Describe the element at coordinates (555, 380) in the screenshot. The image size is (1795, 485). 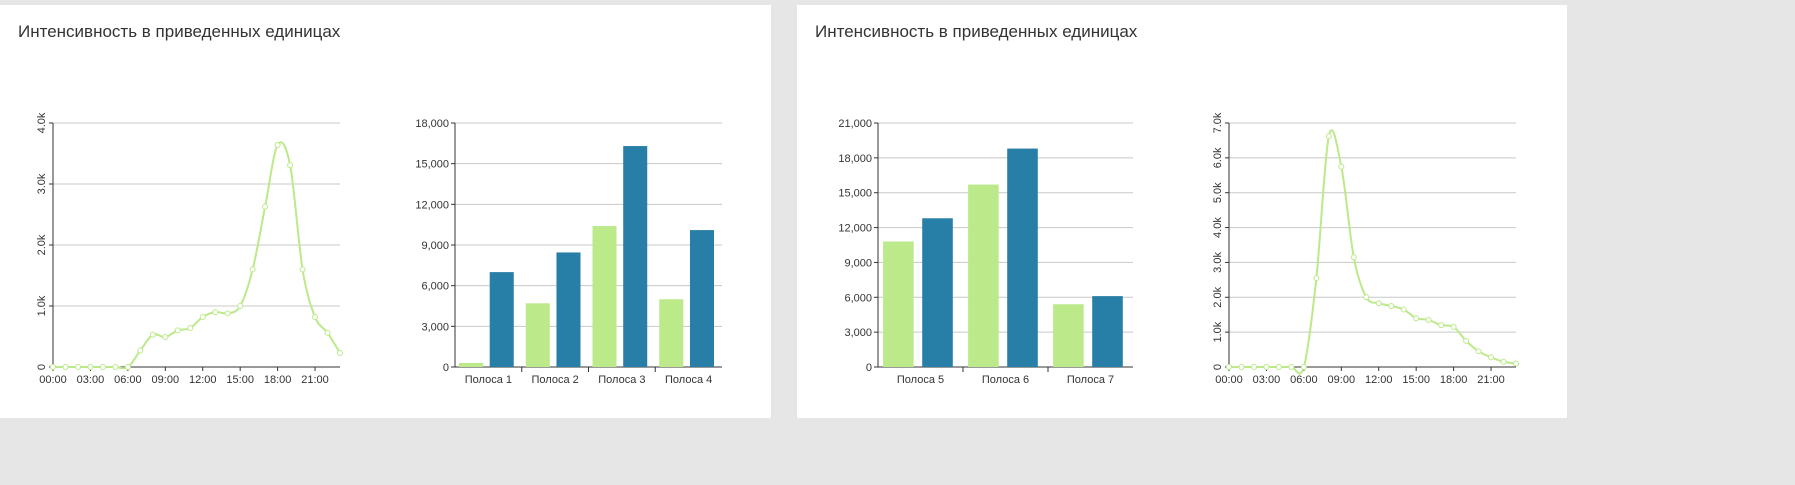
I see `x-tick-label: Полоса 2` at that location.